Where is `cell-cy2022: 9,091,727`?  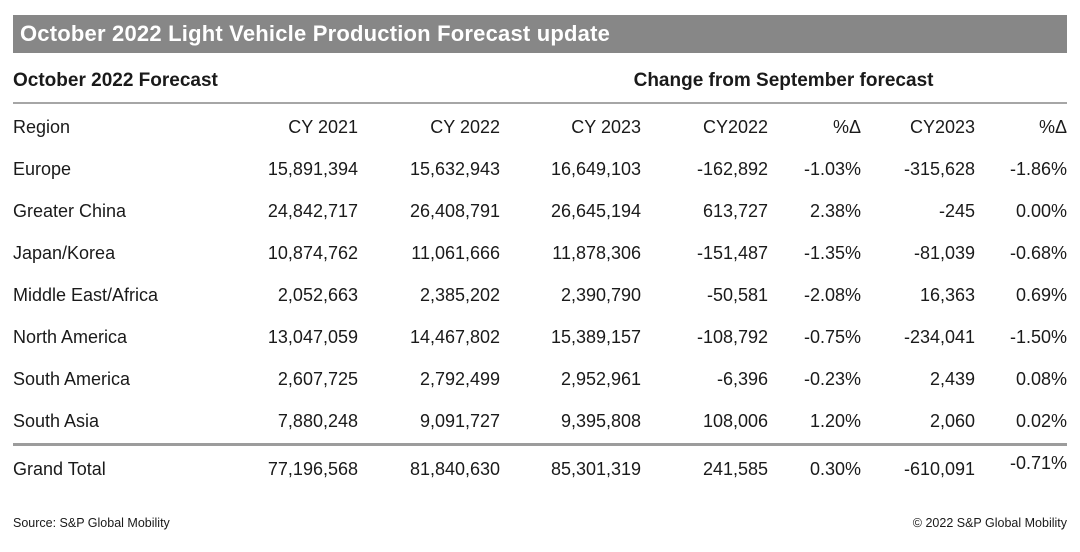
cell-cy2022: 9,091,727 is located at coordinates (460, 421).